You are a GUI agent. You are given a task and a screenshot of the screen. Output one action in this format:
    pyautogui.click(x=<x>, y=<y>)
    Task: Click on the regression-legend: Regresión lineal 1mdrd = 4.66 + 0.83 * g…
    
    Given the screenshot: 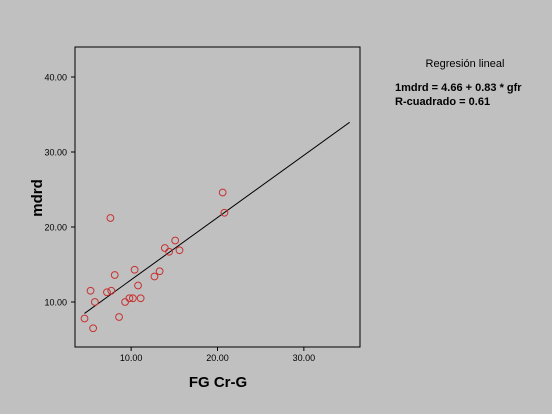 What is the action you would take?
    pyautogui.click(x=470, y=83)
    